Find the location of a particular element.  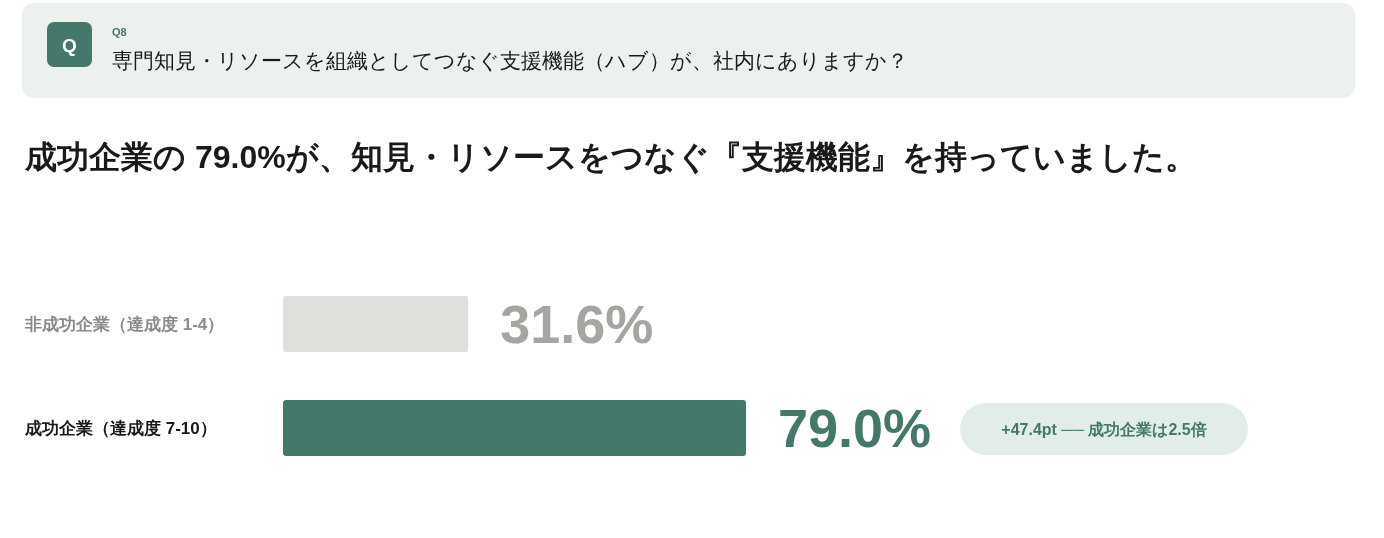

chart-title: 成功企業の 79.0%が、知見・リソースをつなぐ『支援機能』を持っていました。 is located at coordinates (610, 157).